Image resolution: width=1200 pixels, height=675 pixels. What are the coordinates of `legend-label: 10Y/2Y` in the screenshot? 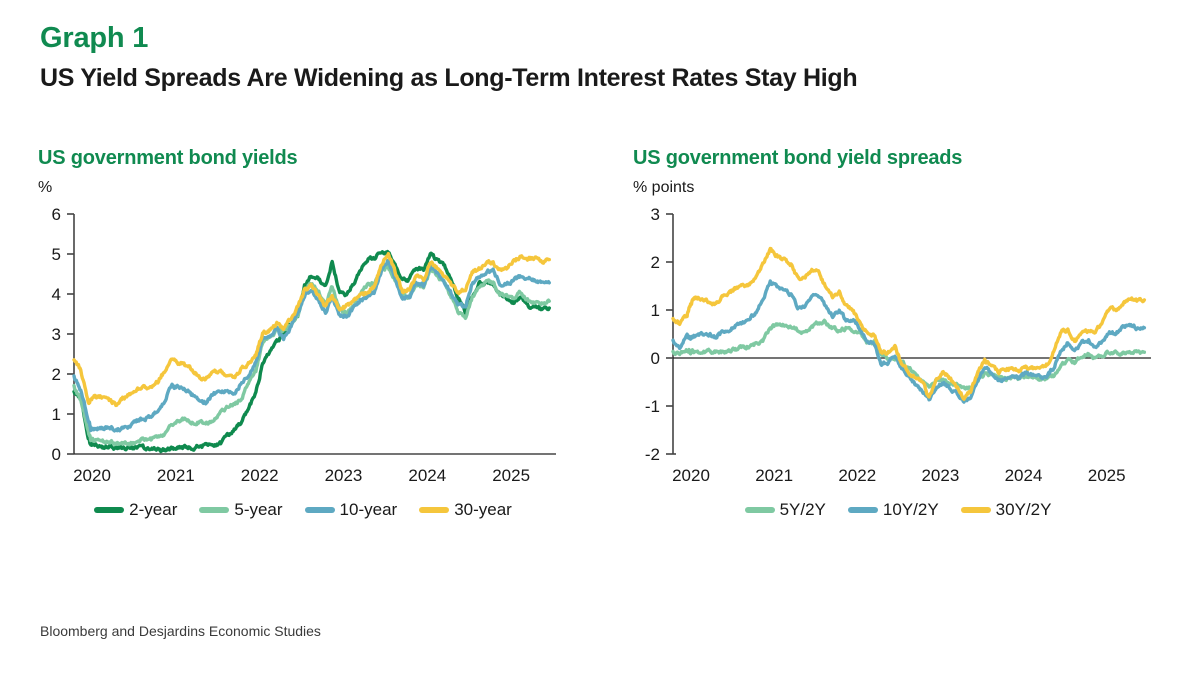 It's located at (910, 509).